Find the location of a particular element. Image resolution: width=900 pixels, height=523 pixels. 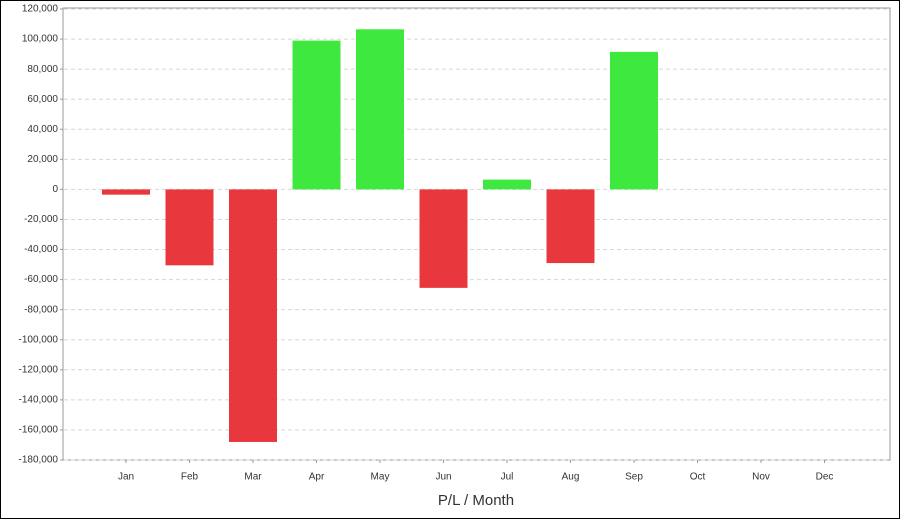

y-tick-label: -180,000 is located at coordinates (39, 460).